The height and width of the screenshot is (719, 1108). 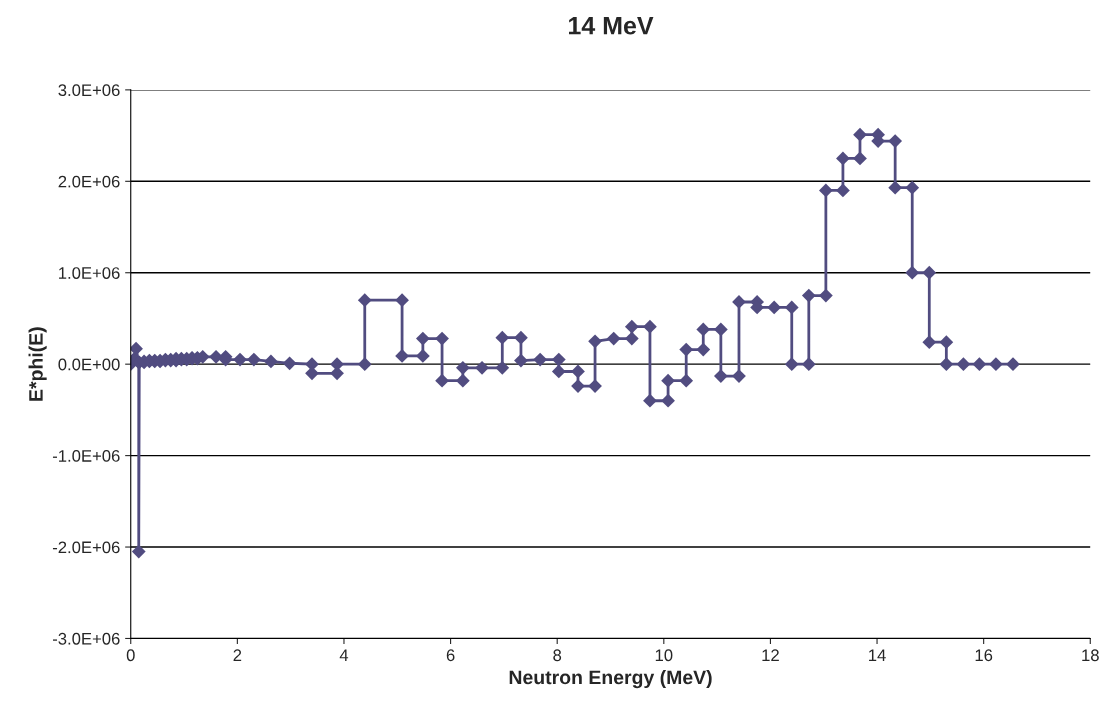 What do you see at coordinates (770, 655) in the screenshot?
I see `x-tick-label: 12` at bounding box center [770, 655].